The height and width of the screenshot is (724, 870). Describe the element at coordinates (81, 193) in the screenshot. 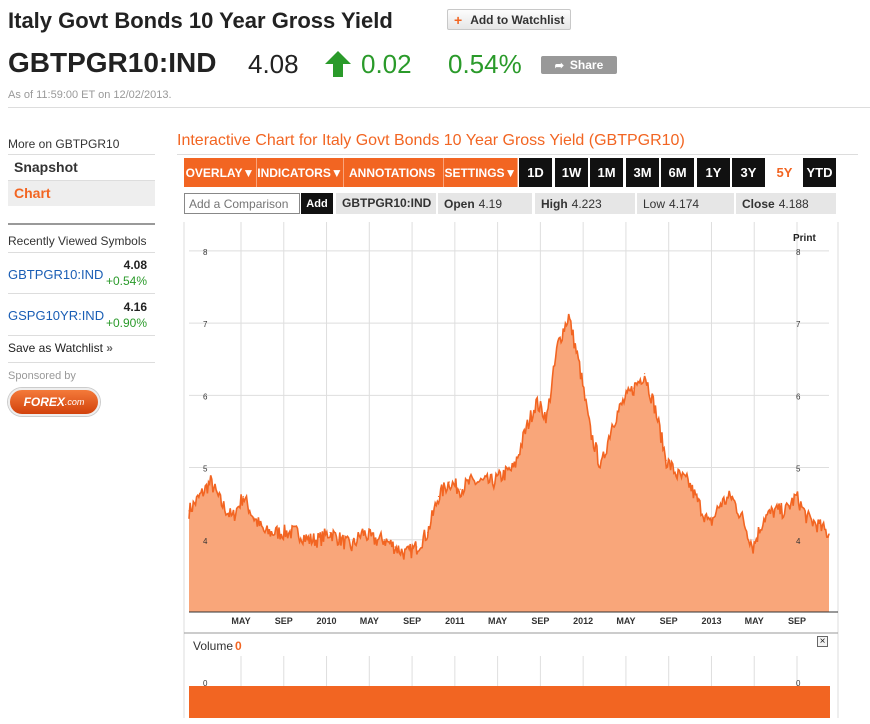

I see `sidebar-item-chart: Chart` at that location.